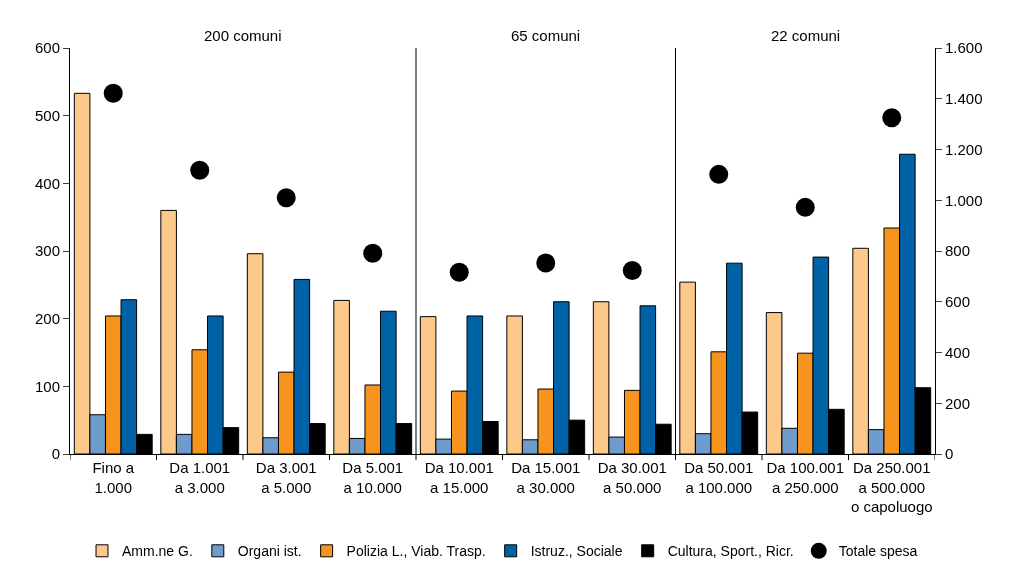 The width and height of the screenshot is (1021, 588). I want to click on y-tick-label: 400, so click(47, 183).